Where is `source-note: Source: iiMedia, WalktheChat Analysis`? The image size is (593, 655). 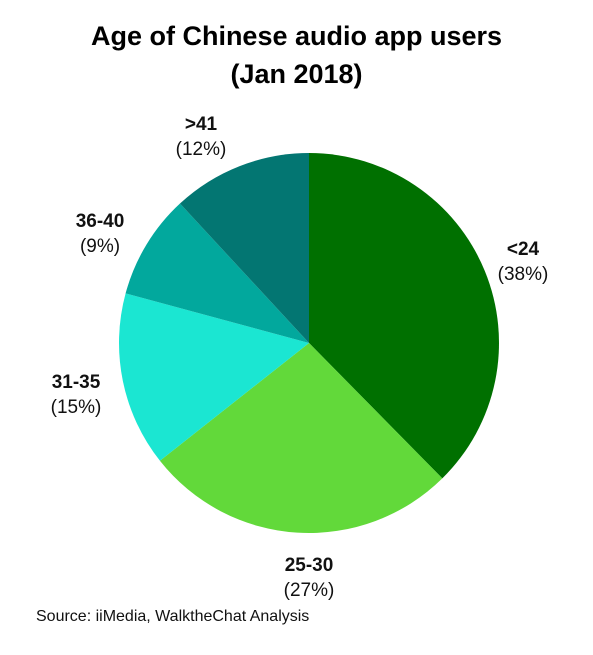 source-note: Source: iiMedia, WalktheChat Analysis is located at coordinates (173, 616).